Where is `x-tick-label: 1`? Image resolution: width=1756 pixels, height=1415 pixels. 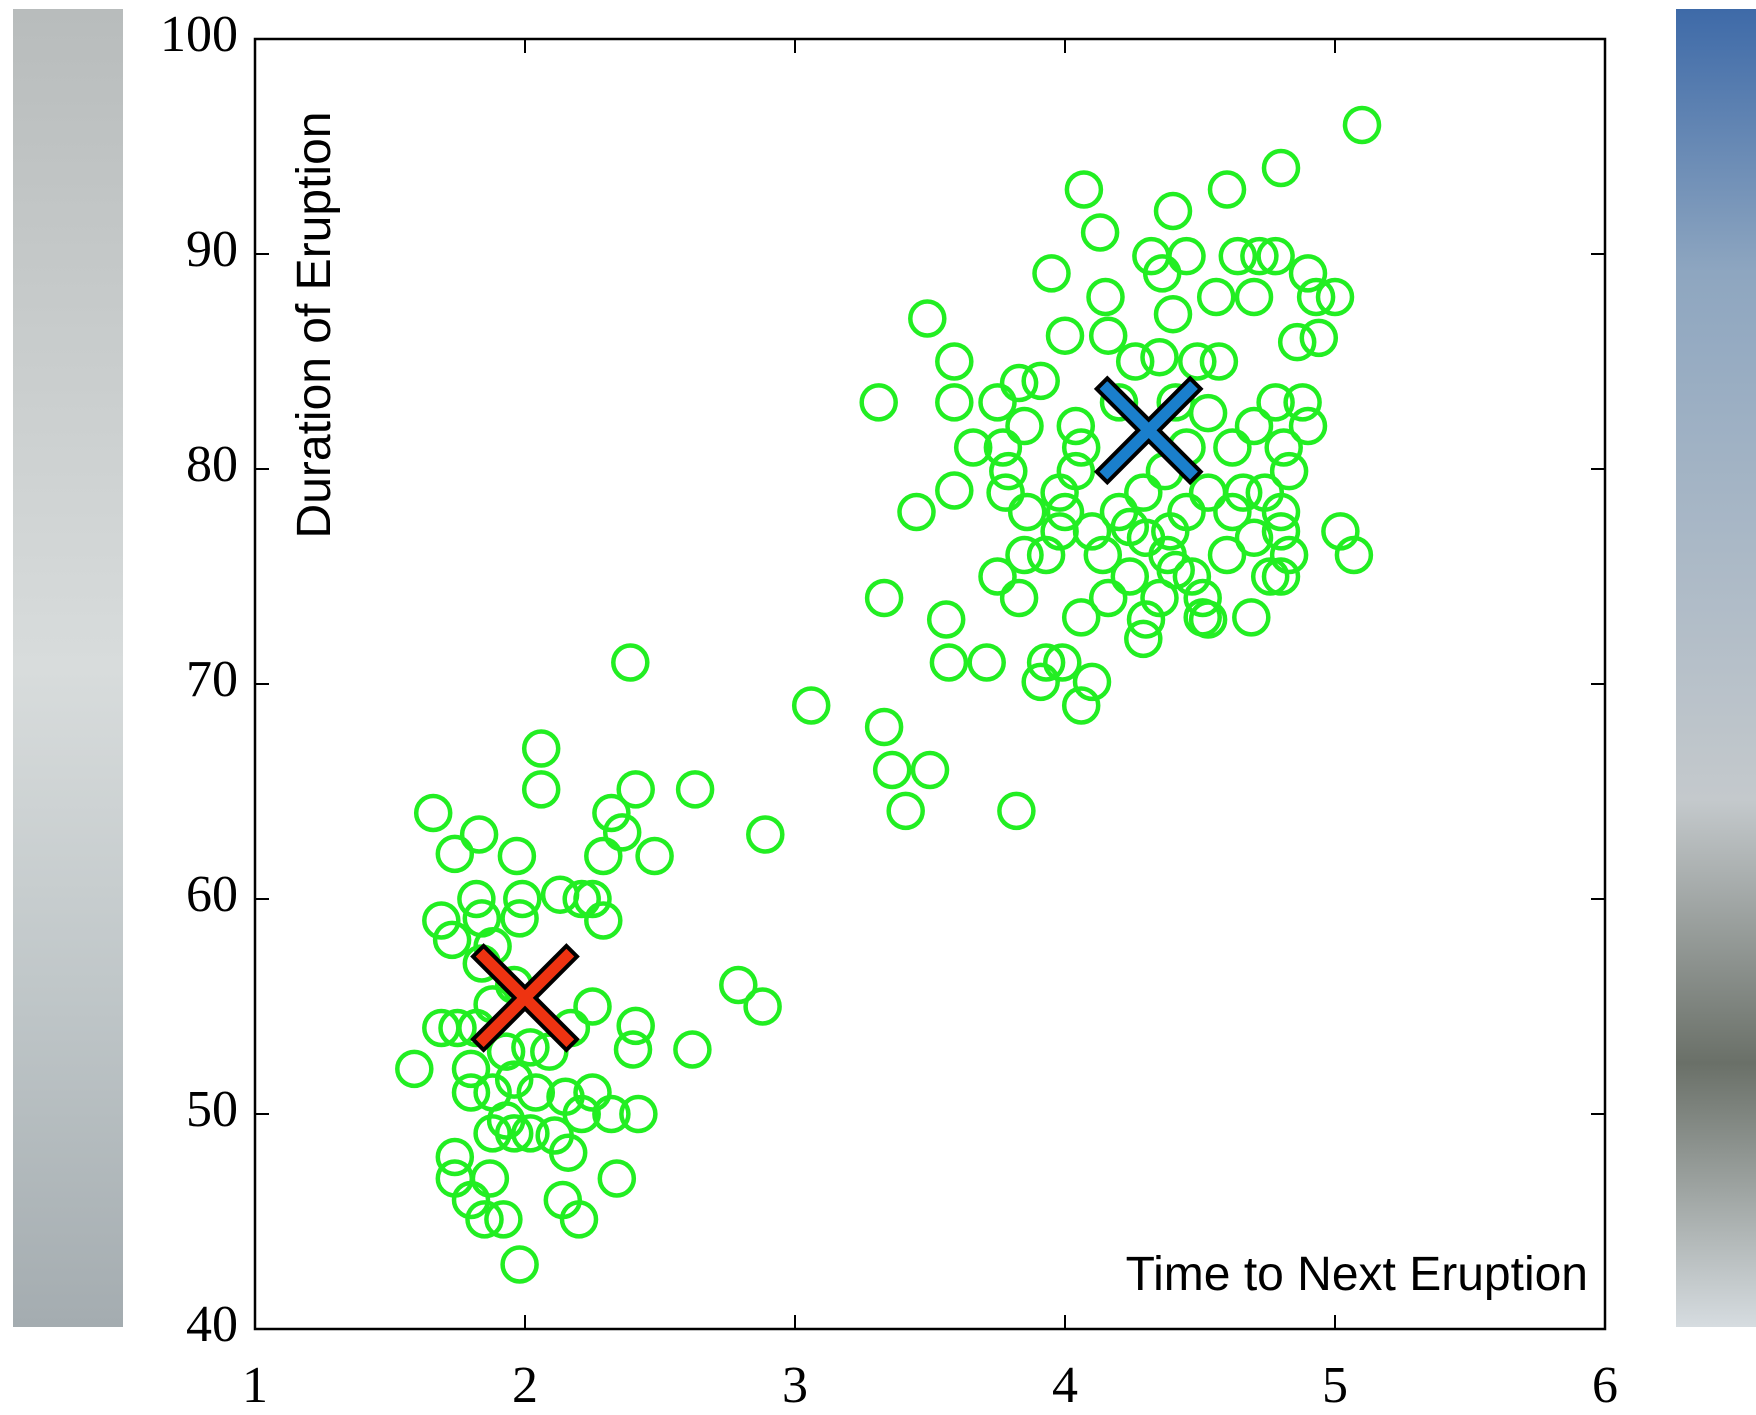
x-tick-label: 1 is located at coordinates (255, 1385).